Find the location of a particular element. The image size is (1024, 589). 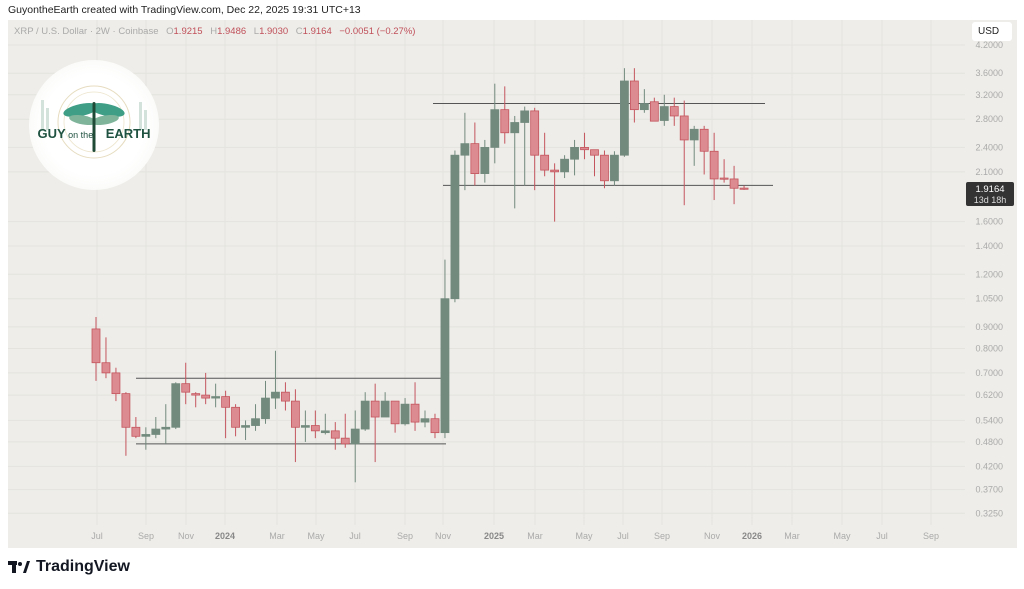

tradingview-brand: TradingView is located at coordinates (69, 567).